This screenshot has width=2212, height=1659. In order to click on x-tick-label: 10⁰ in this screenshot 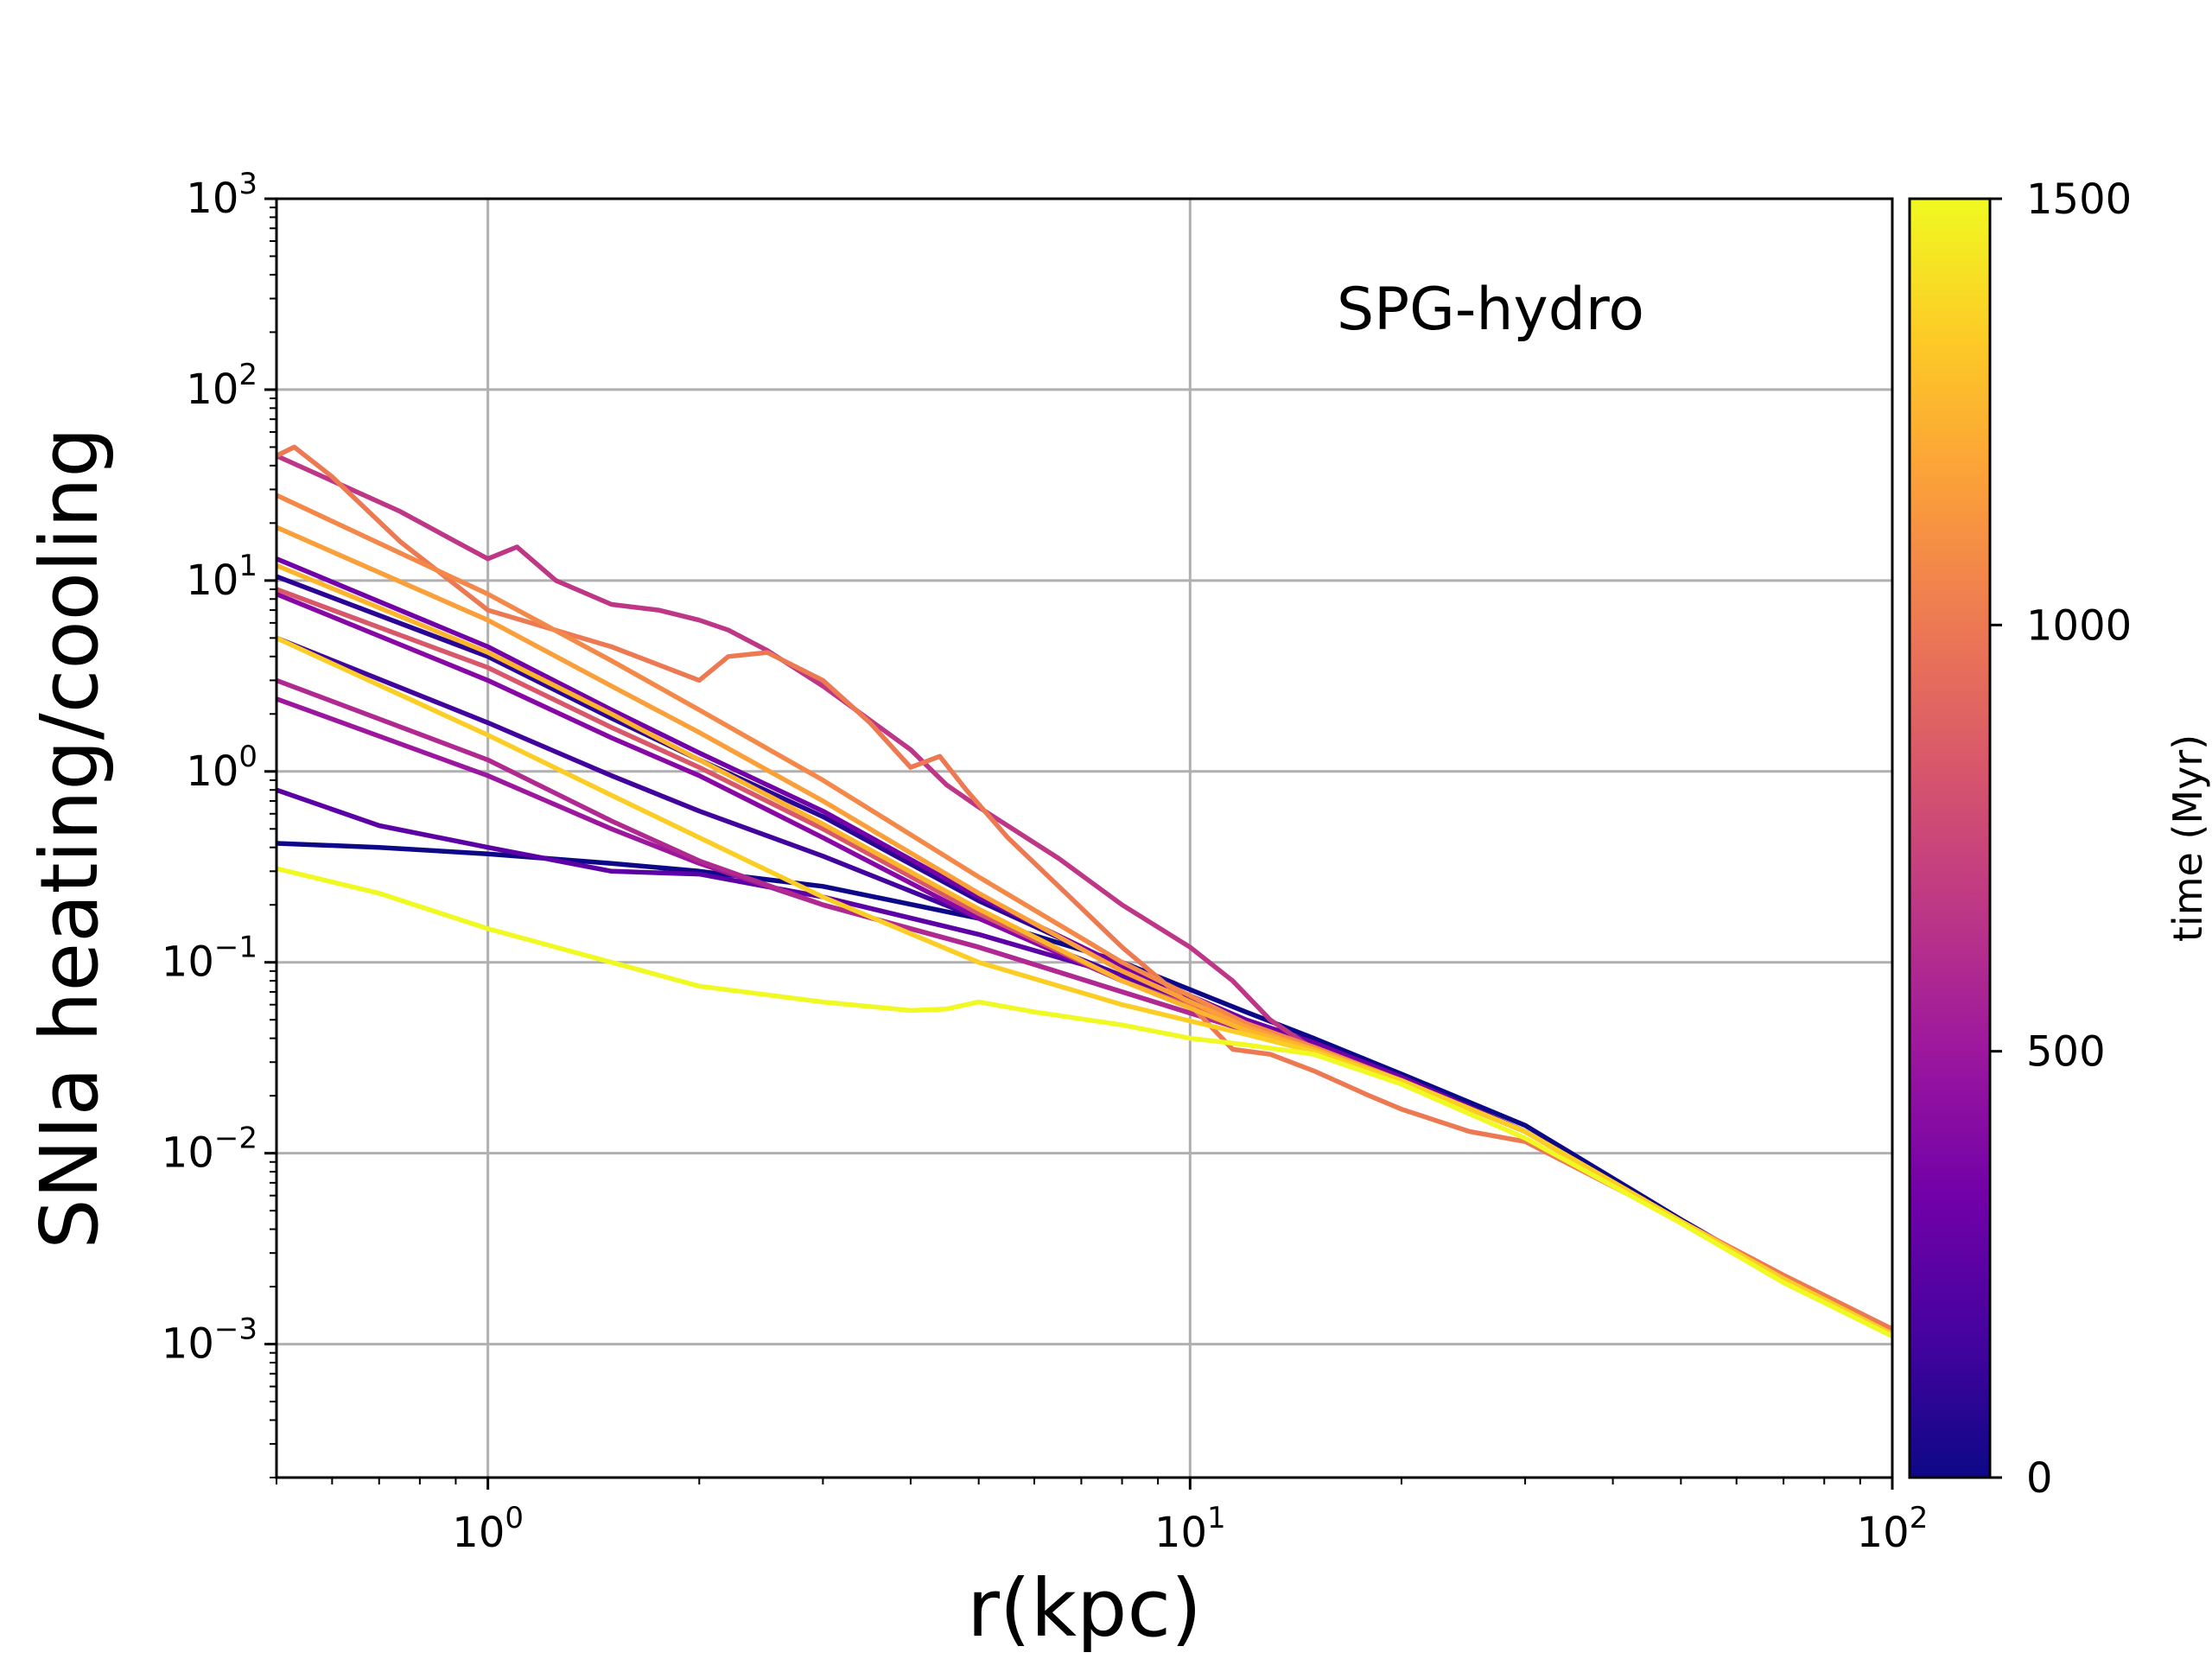, I will do `click(488, 1529)`.